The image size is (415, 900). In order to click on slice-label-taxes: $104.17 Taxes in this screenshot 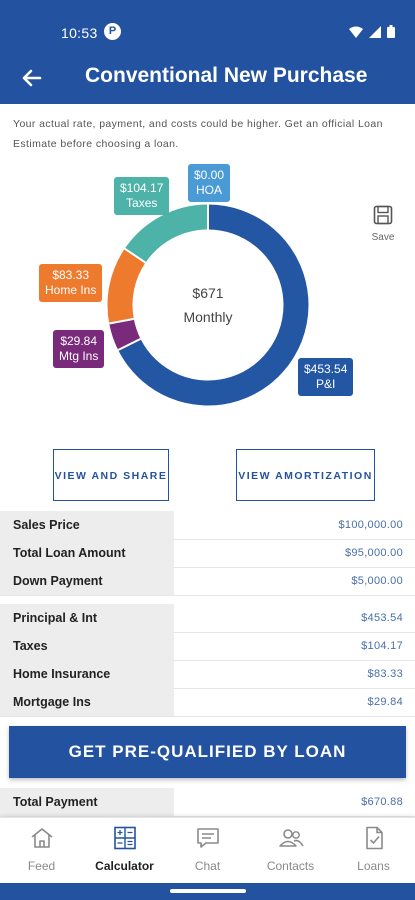, I will do `click(142, 196)`.